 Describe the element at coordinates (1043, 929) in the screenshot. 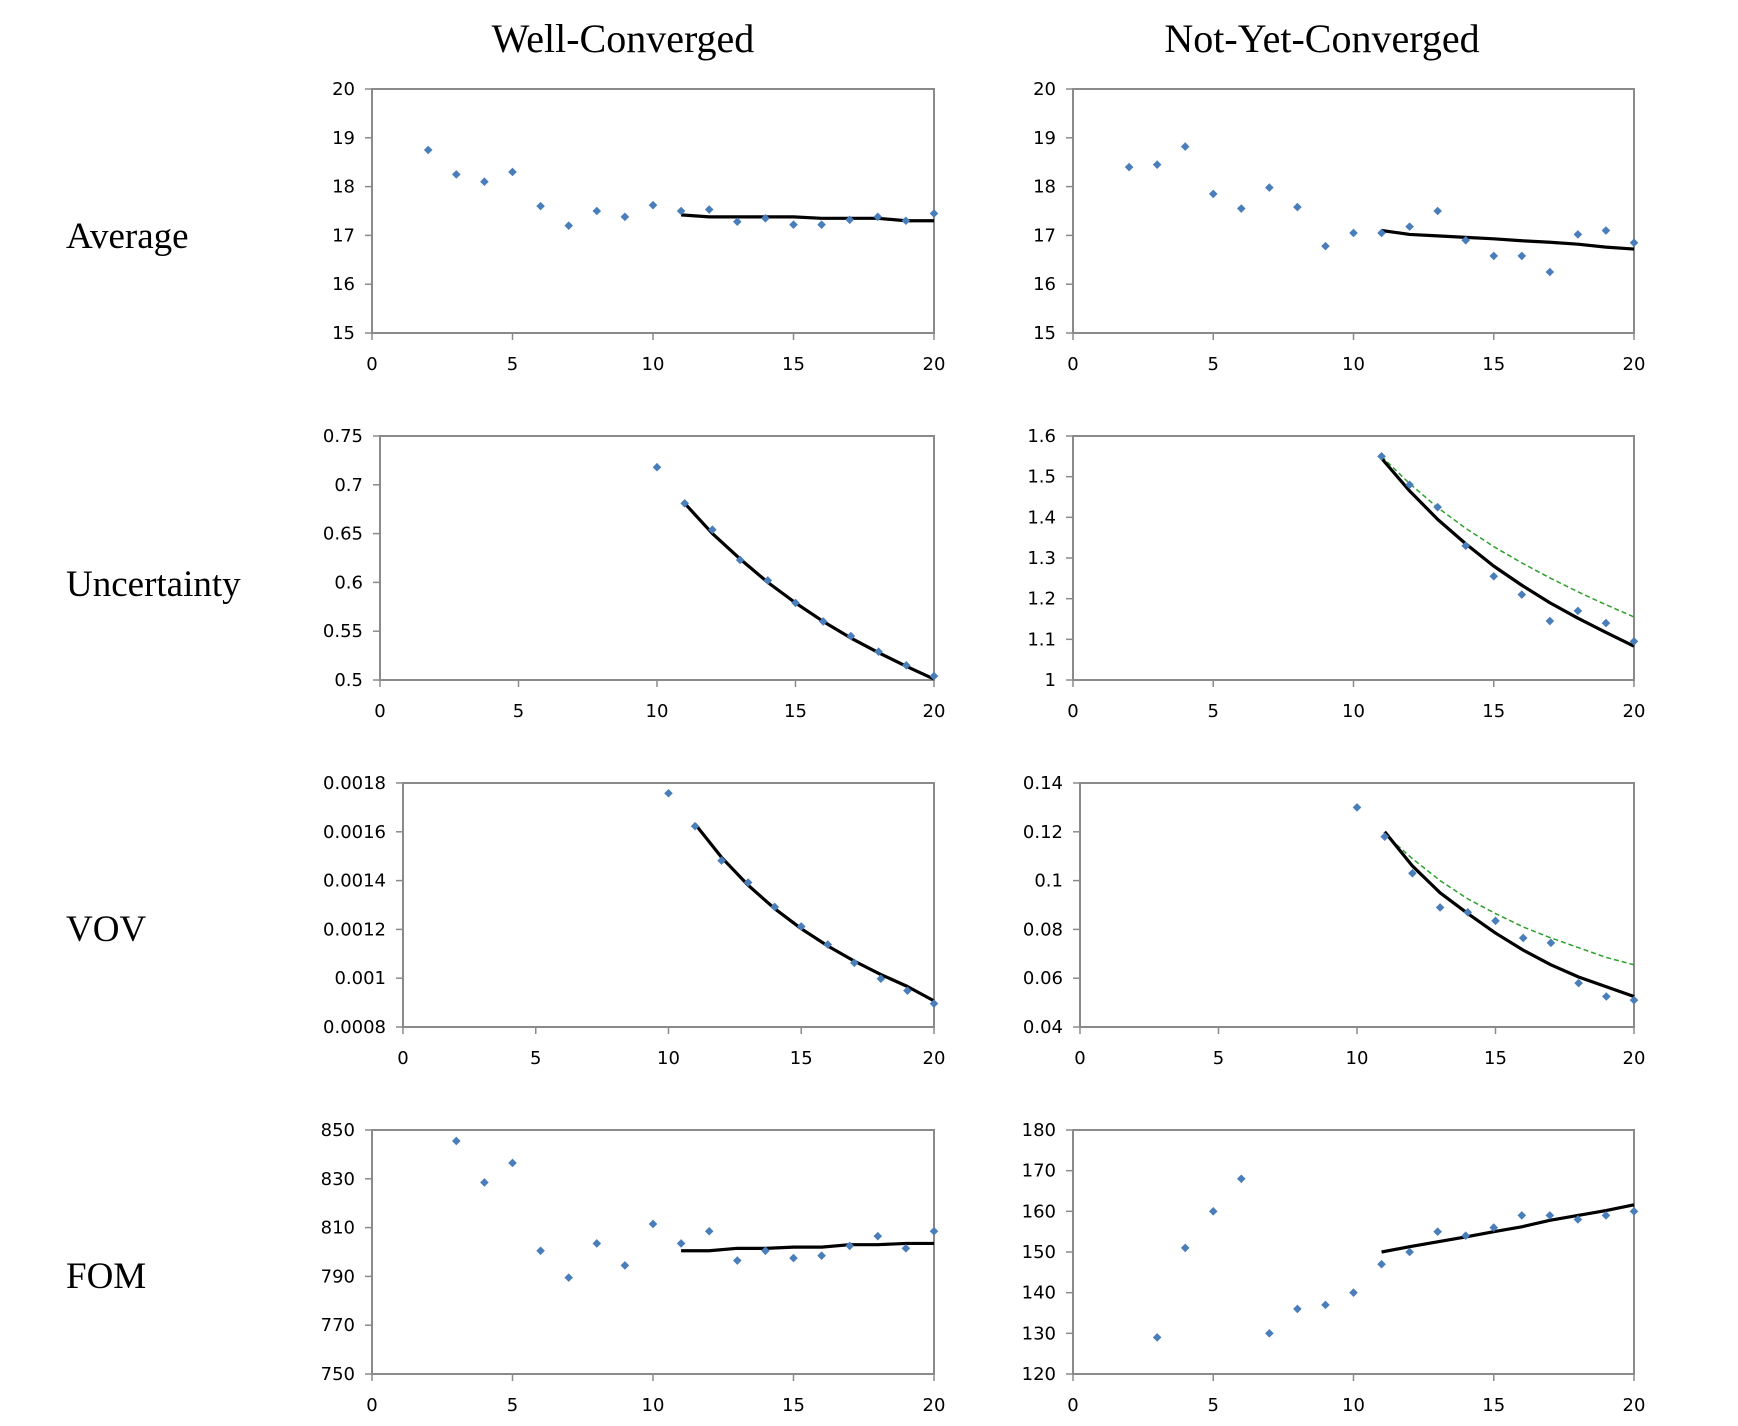

I see `y-tick-label: 0.08` at that location.